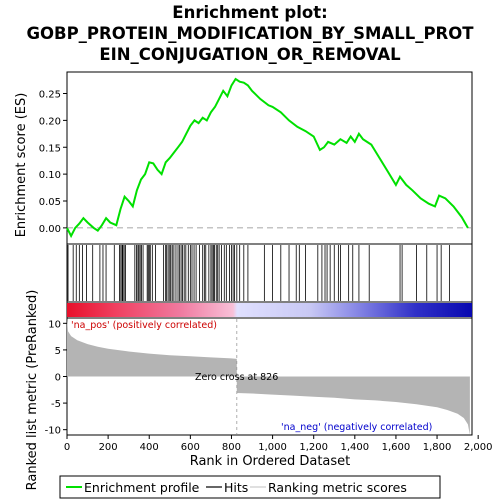 Image resolution: width=500 pixels, height=500 pixels. What do you see at coordinates (50, 148) in the screenshot?
I see `es-ytick-label: 0.15` at bounding box center [50, 148].